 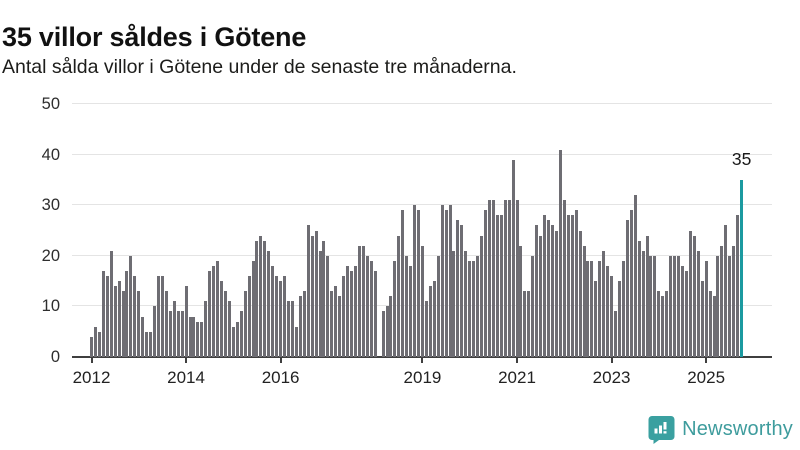 I want to click on newsworthy-brand-text: Newsworthy, so click(x=737, y=429).